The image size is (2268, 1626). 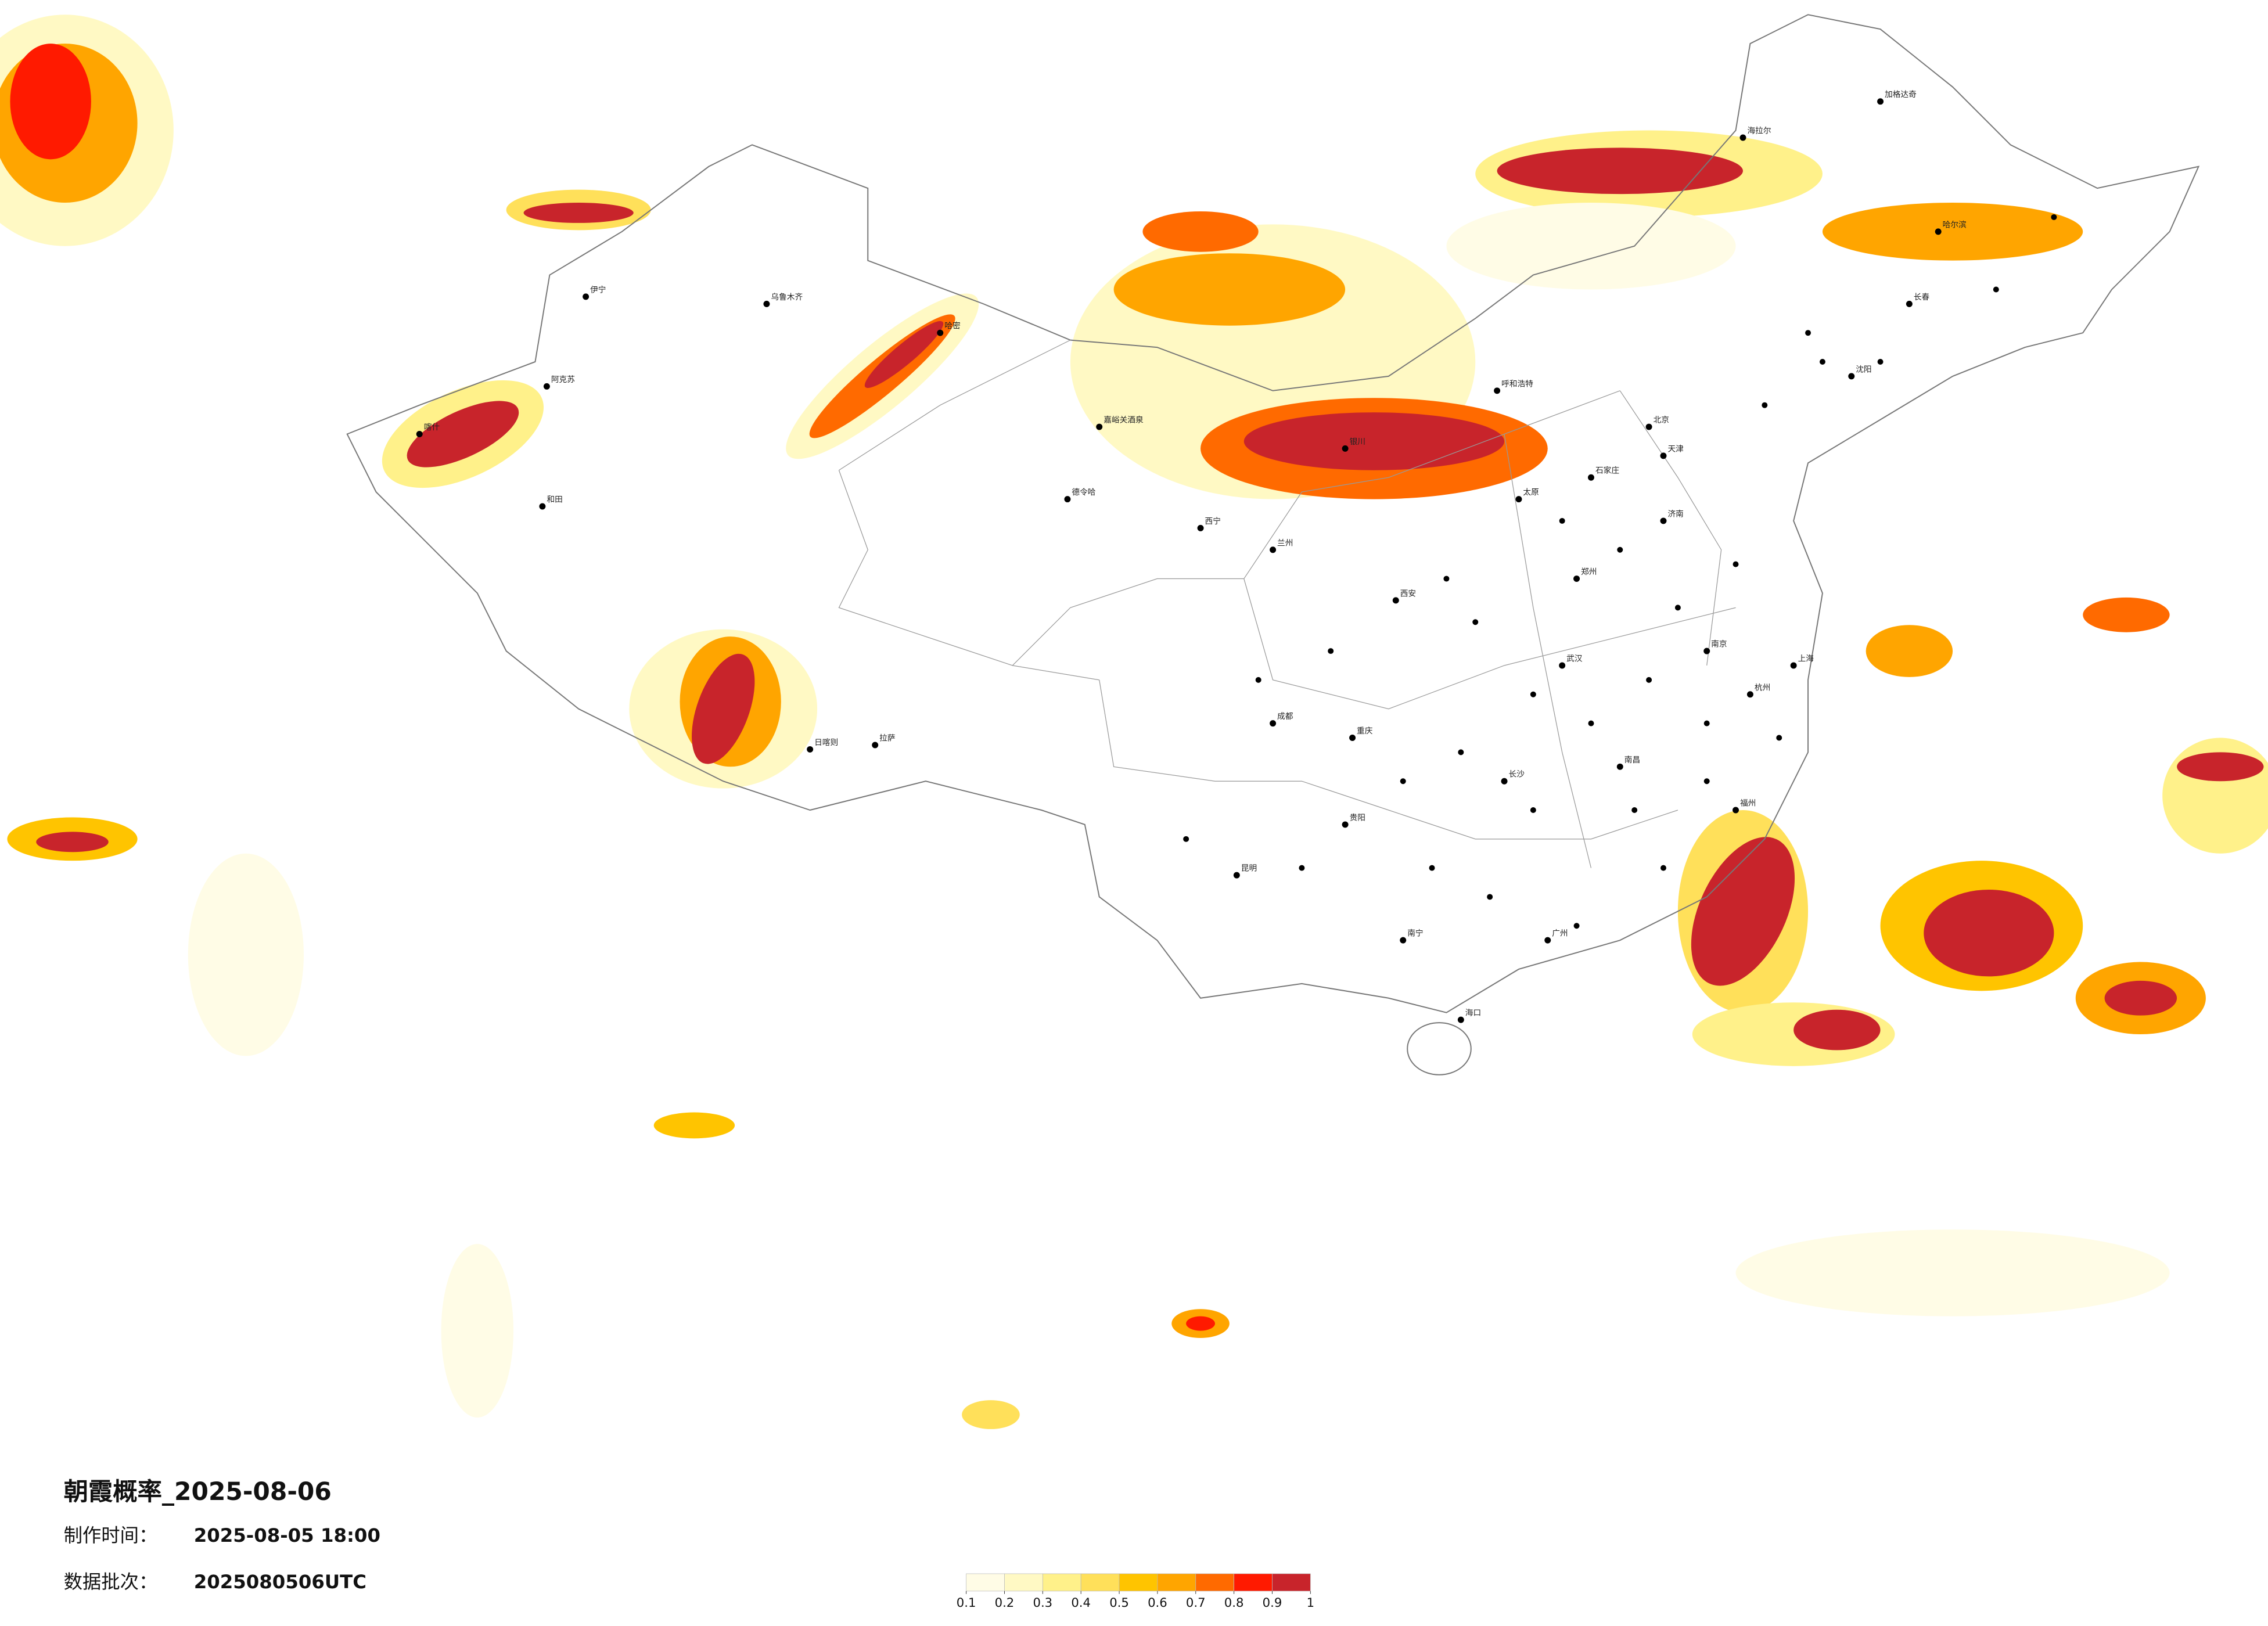 What do you see at coordinates (1762, 687) in the screenshot?
I see `city-label: 杭州` at bounding box center [1762, 687].